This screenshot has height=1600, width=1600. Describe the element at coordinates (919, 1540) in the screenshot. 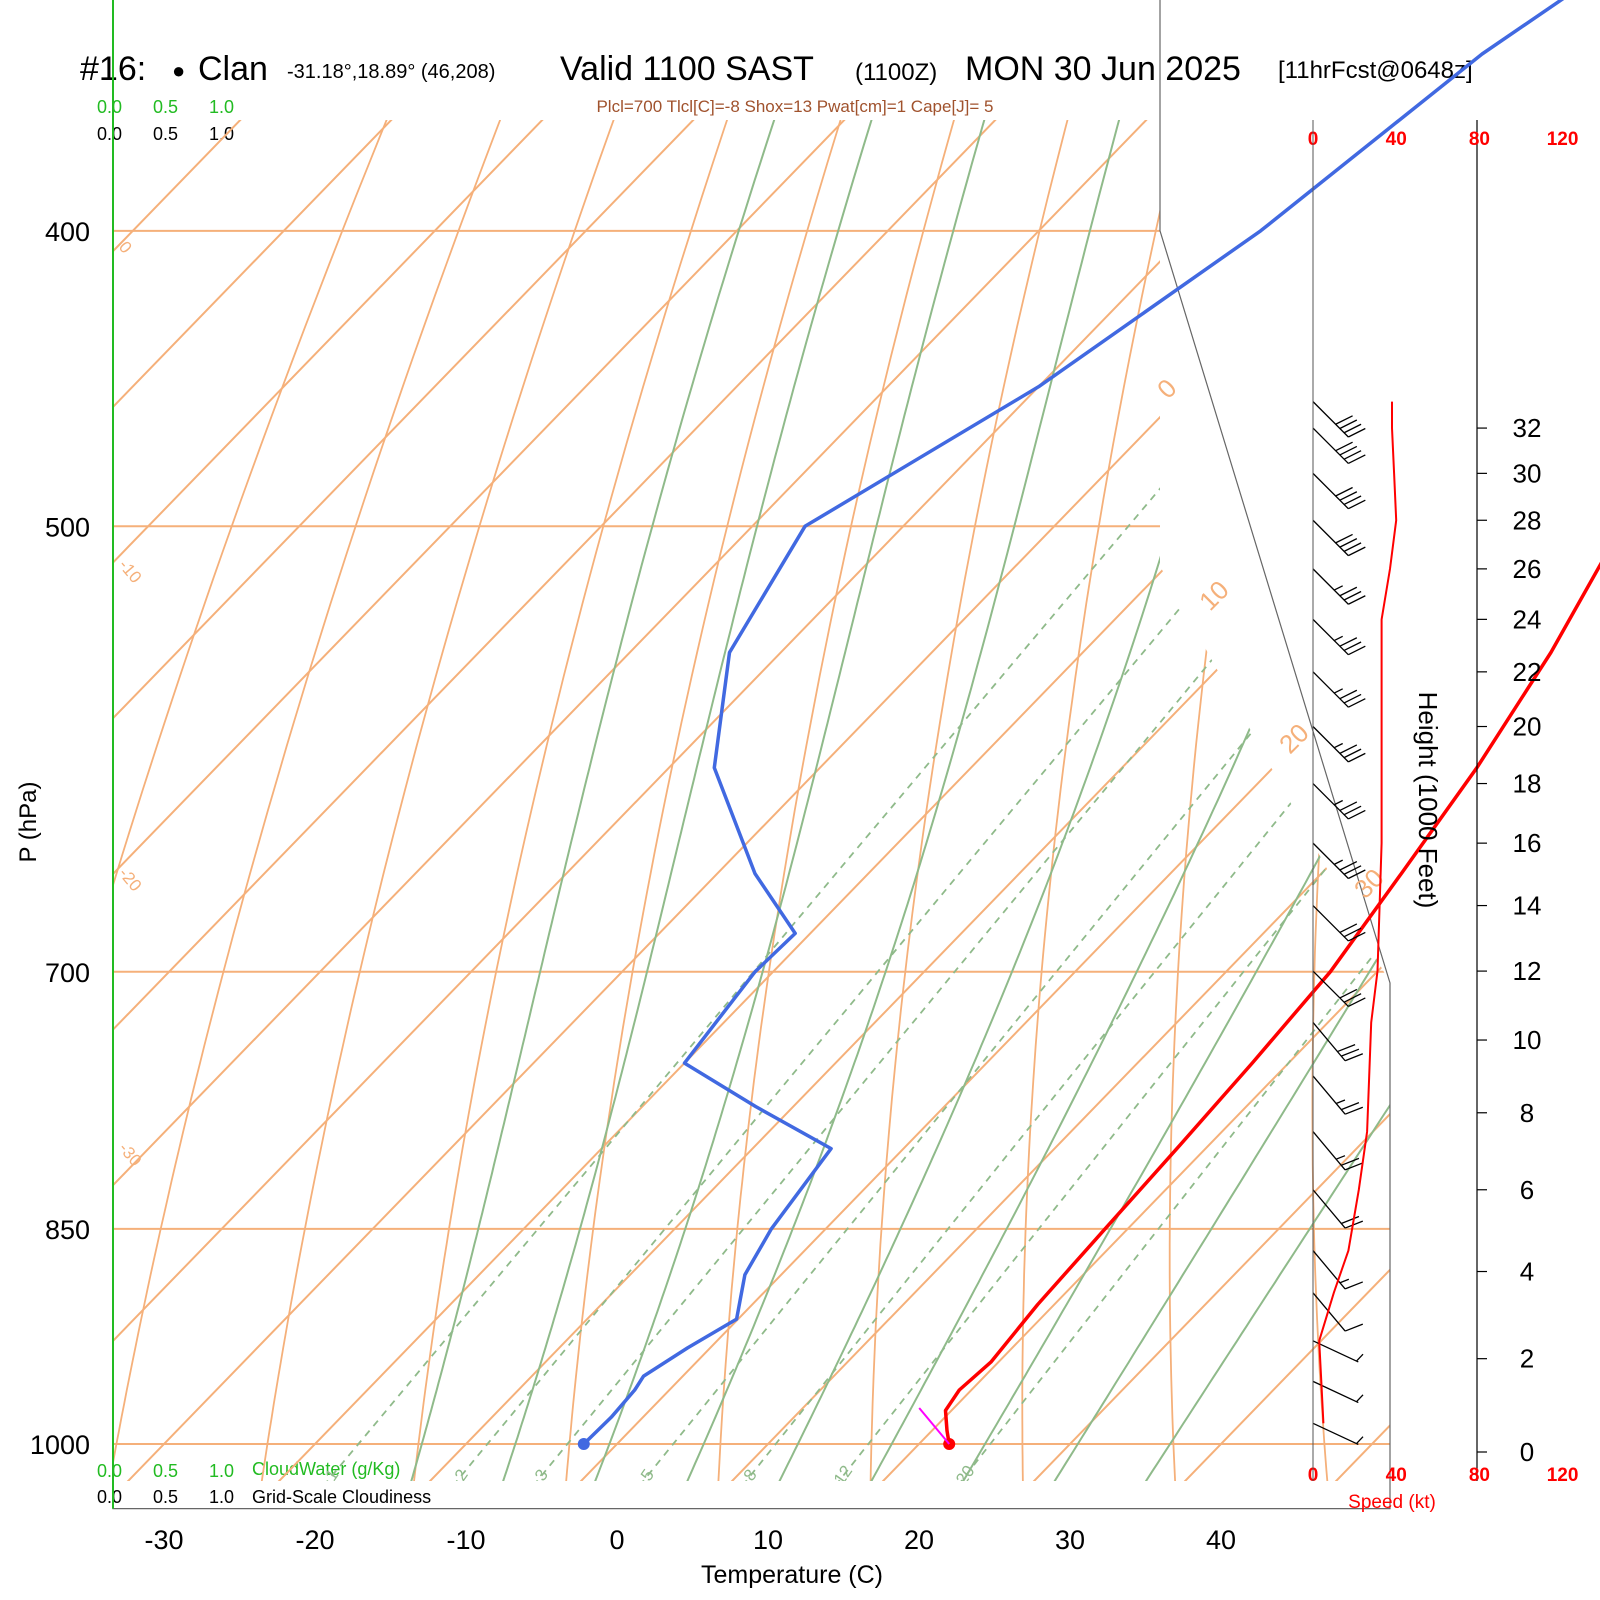

I see `x-tick-label: 20` at that location.